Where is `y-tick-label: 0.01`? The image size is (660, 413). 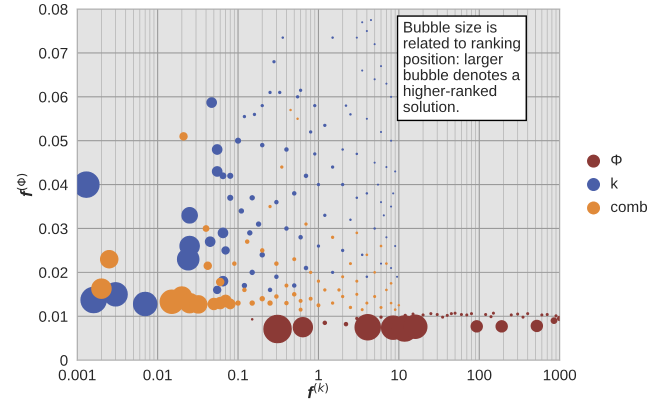
y-tick-label: 0.01 is located at coordinates (53, 316).